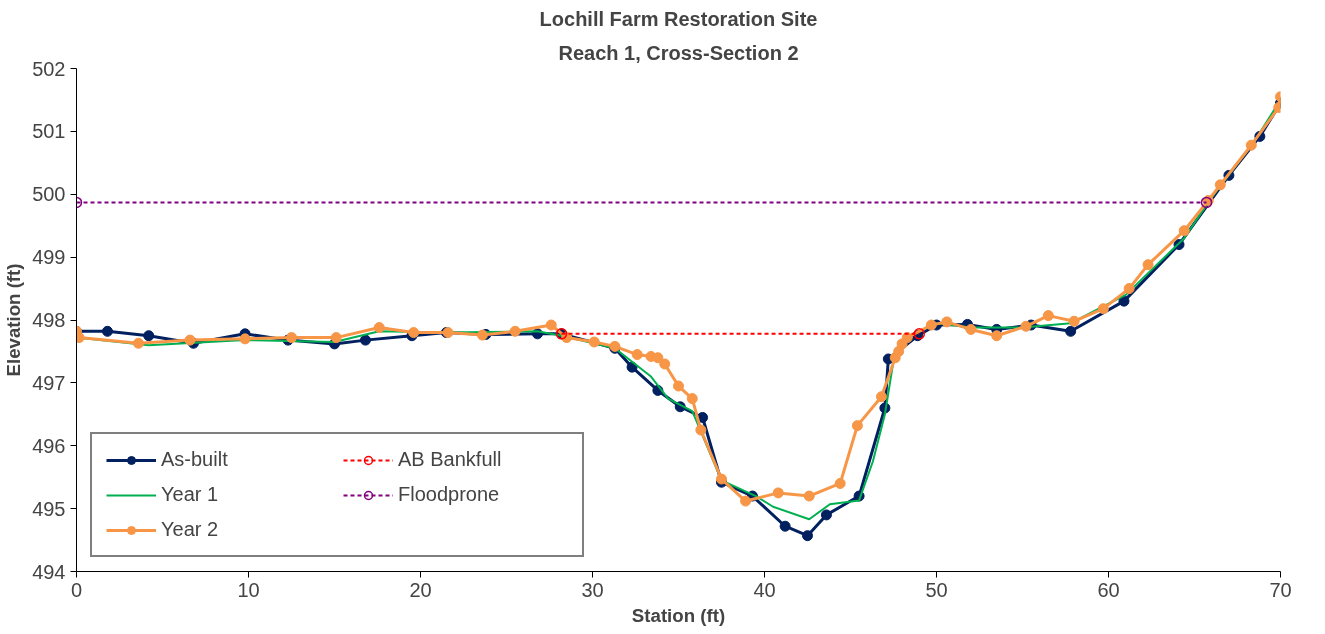 Image resolution: width=1325 pixels, height=634 pixels. I want to click on y-tick-label: 498, so click(49, 320).